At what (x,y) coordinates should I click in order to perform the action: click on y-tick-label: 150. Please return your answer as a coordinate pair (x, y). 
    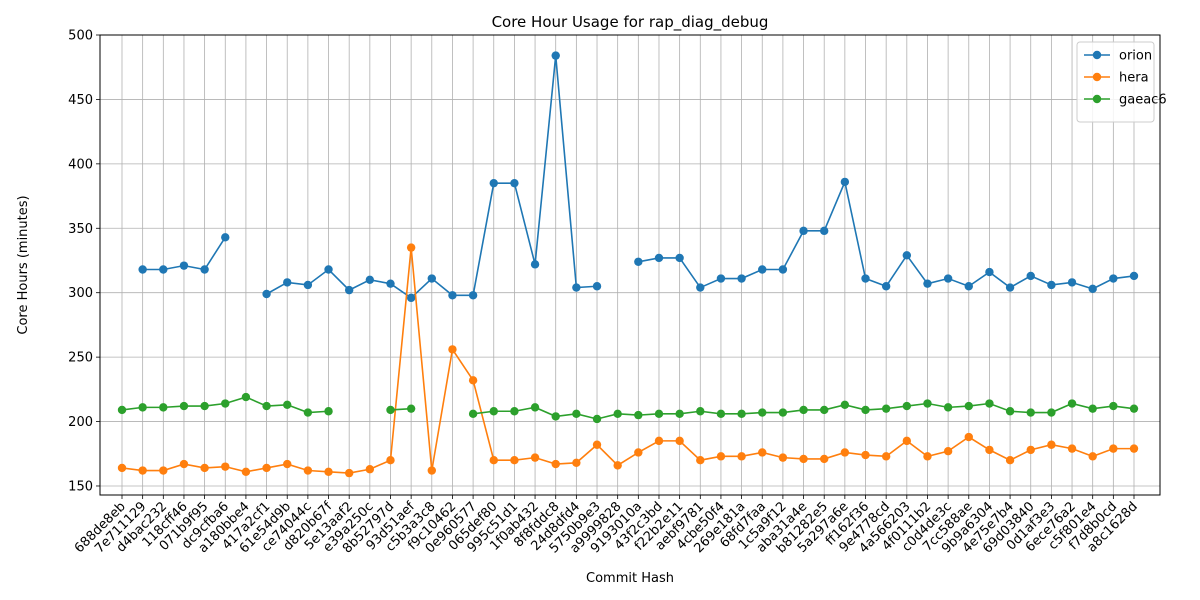
    Looking at the image, I should click on (80, 486).